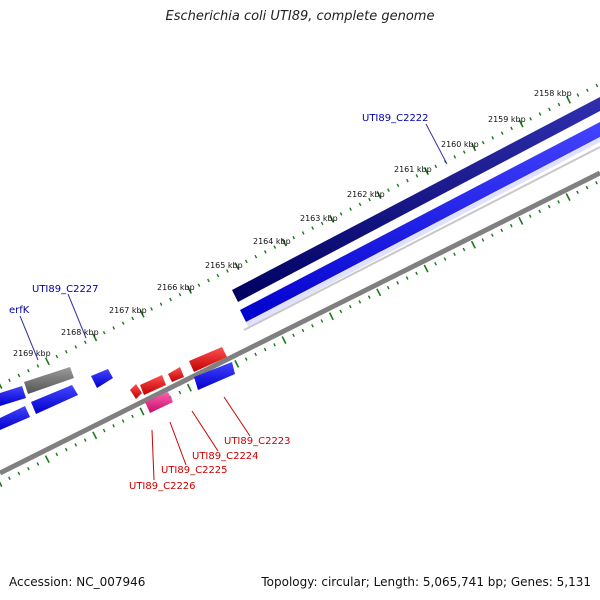 The image size is (600, 600). I want to click on gene-uti89-c2227-grey, so click(49, 380).